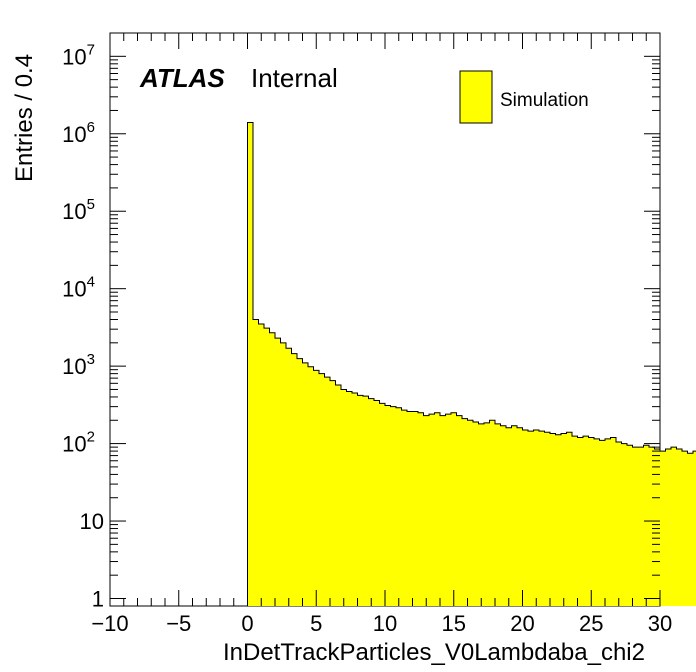 The height and width of the screenshot is (672, 696). I want to click on x-tick-label: −5, so click(178, 623).